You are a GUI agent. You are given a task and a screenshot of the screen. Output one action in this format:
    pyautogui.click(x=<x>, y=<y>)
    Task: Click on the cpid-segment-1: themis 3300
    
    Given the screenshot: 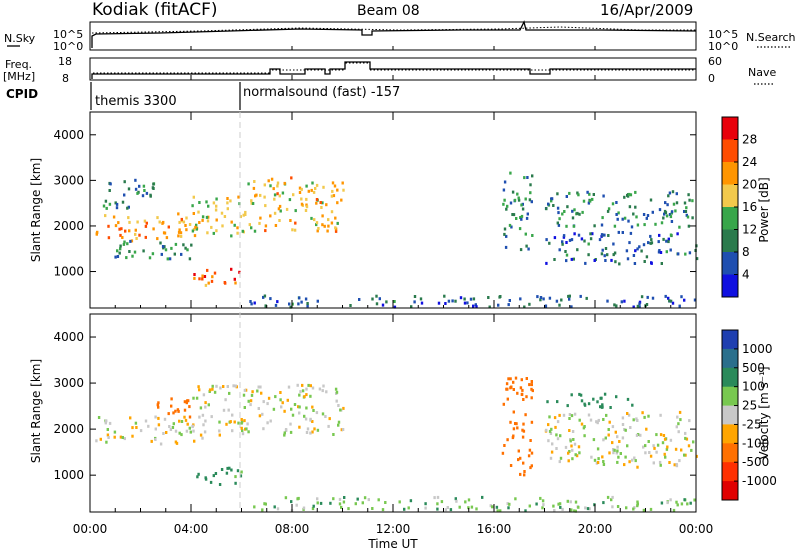 What is the action you would take?
    pyautogui.click(x=136, y=101)
    